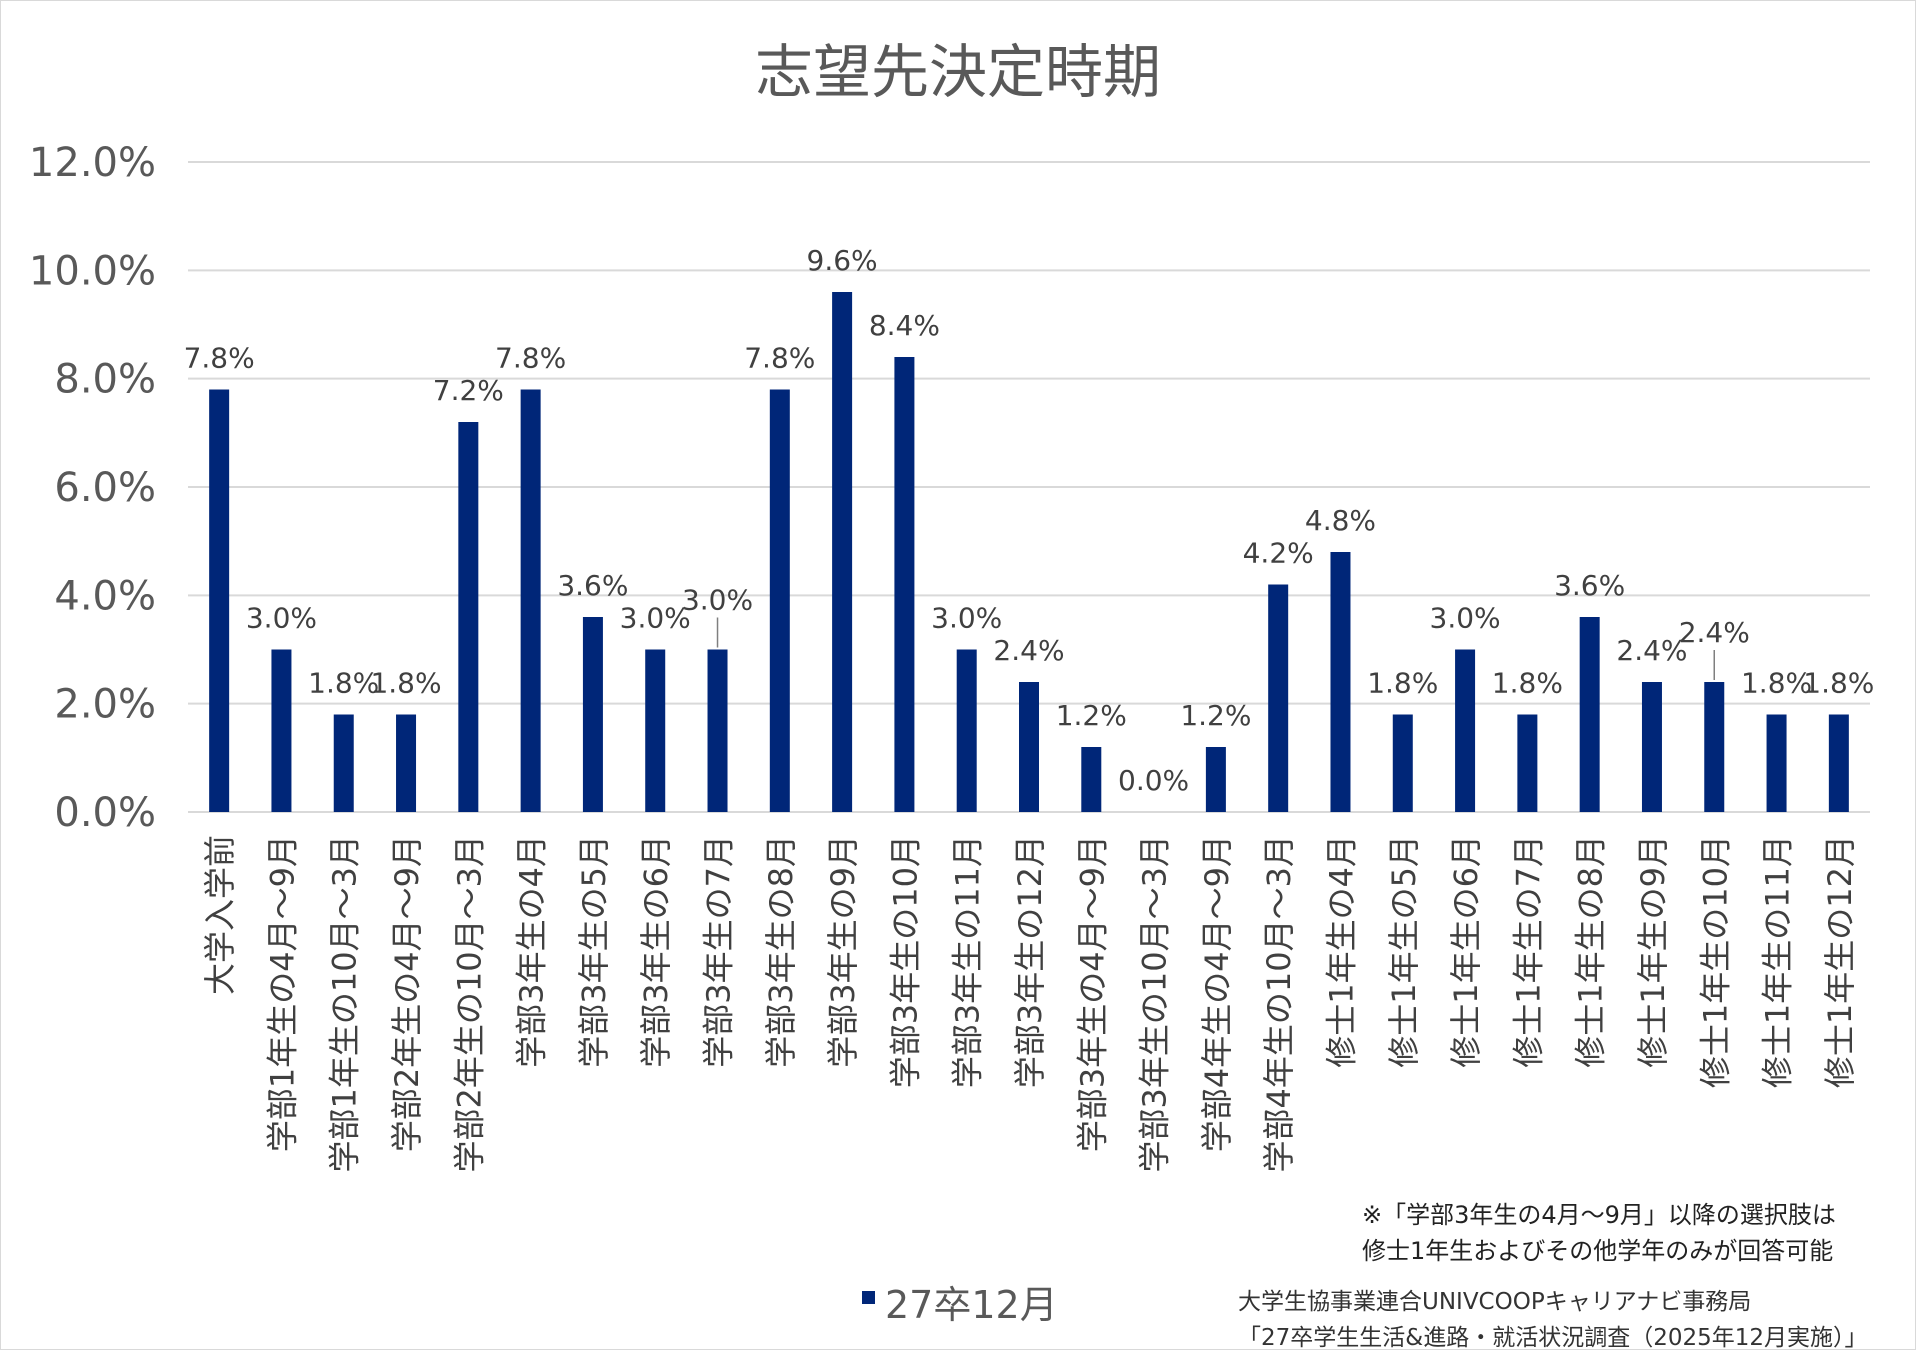 The image size is (1916, 1356). Describe the element at coordinates (905, 961) in the screenshot. I see `x-tick-label: 学部3年生の10月` at that location.